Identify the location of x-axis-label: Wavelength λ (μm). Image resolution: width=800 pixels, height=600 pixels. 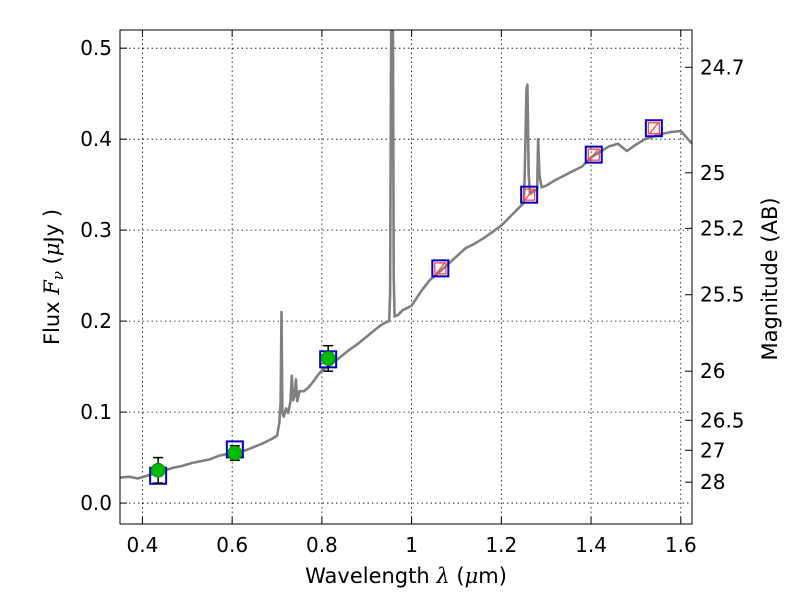
(406, 576).